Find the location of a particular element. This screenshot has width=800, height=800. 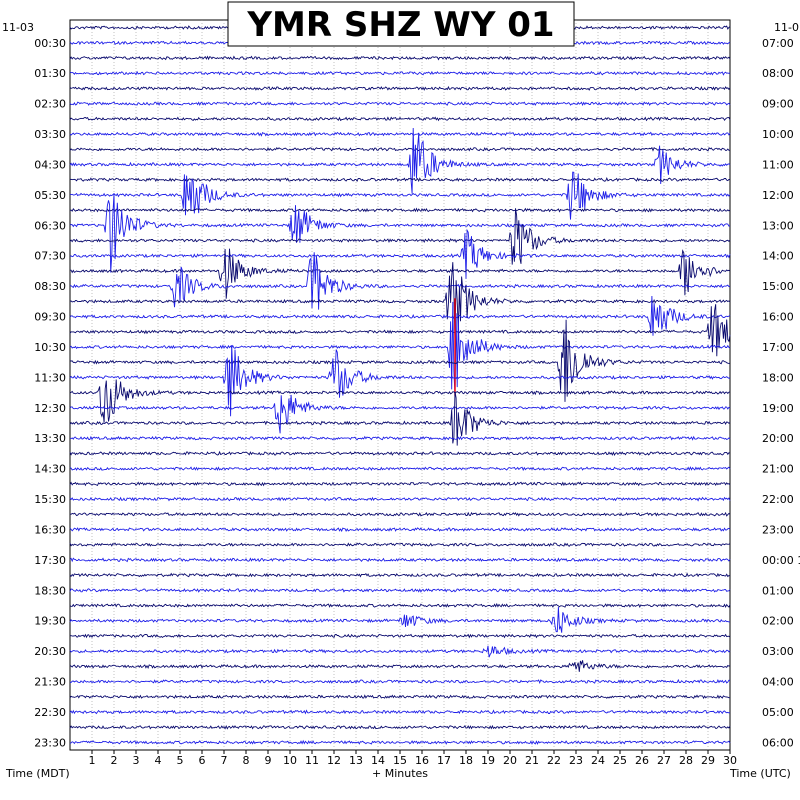

x-tick-label: 28 is located at coordinates (686, 760).